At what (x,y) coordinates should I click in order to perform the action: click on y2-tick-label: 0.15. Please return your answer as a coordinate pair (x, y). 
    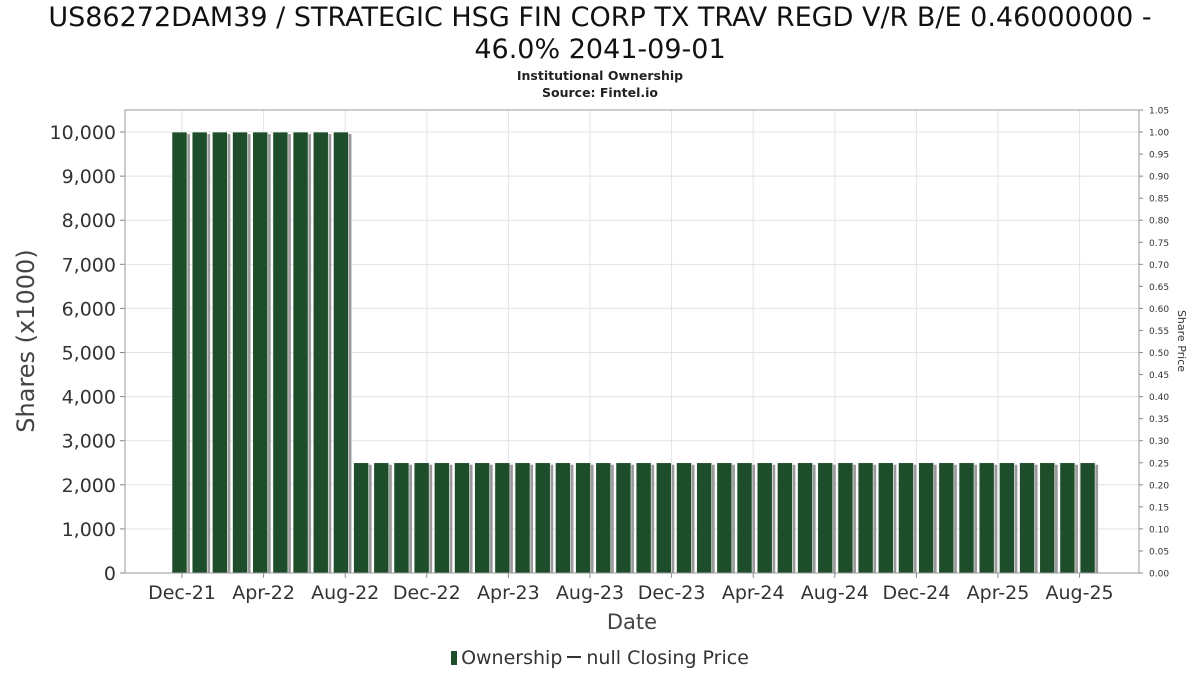
    Looking at the image, I should click on (1159, 508).